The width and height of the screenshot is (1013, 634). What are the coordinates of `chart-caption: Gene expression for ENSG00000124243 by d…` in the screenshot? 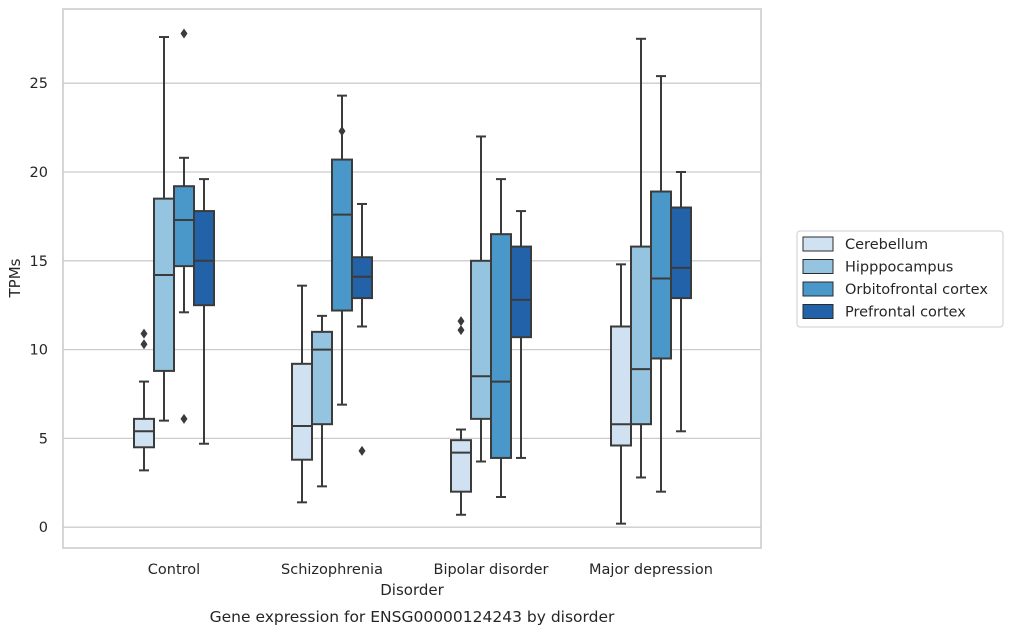 It's located at (412, 617).